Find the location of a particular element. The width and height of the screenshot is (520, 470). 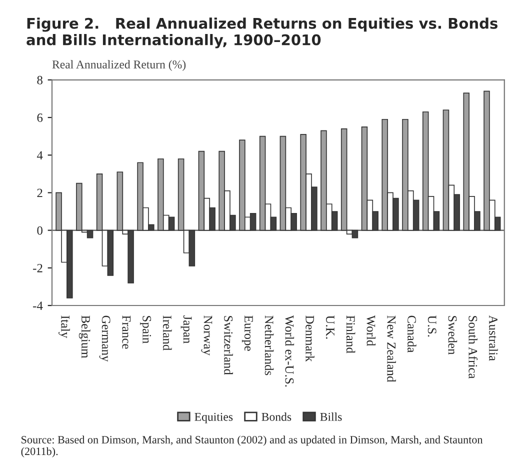

x-tick-label: U.K. is located at coordinates (330, 327).